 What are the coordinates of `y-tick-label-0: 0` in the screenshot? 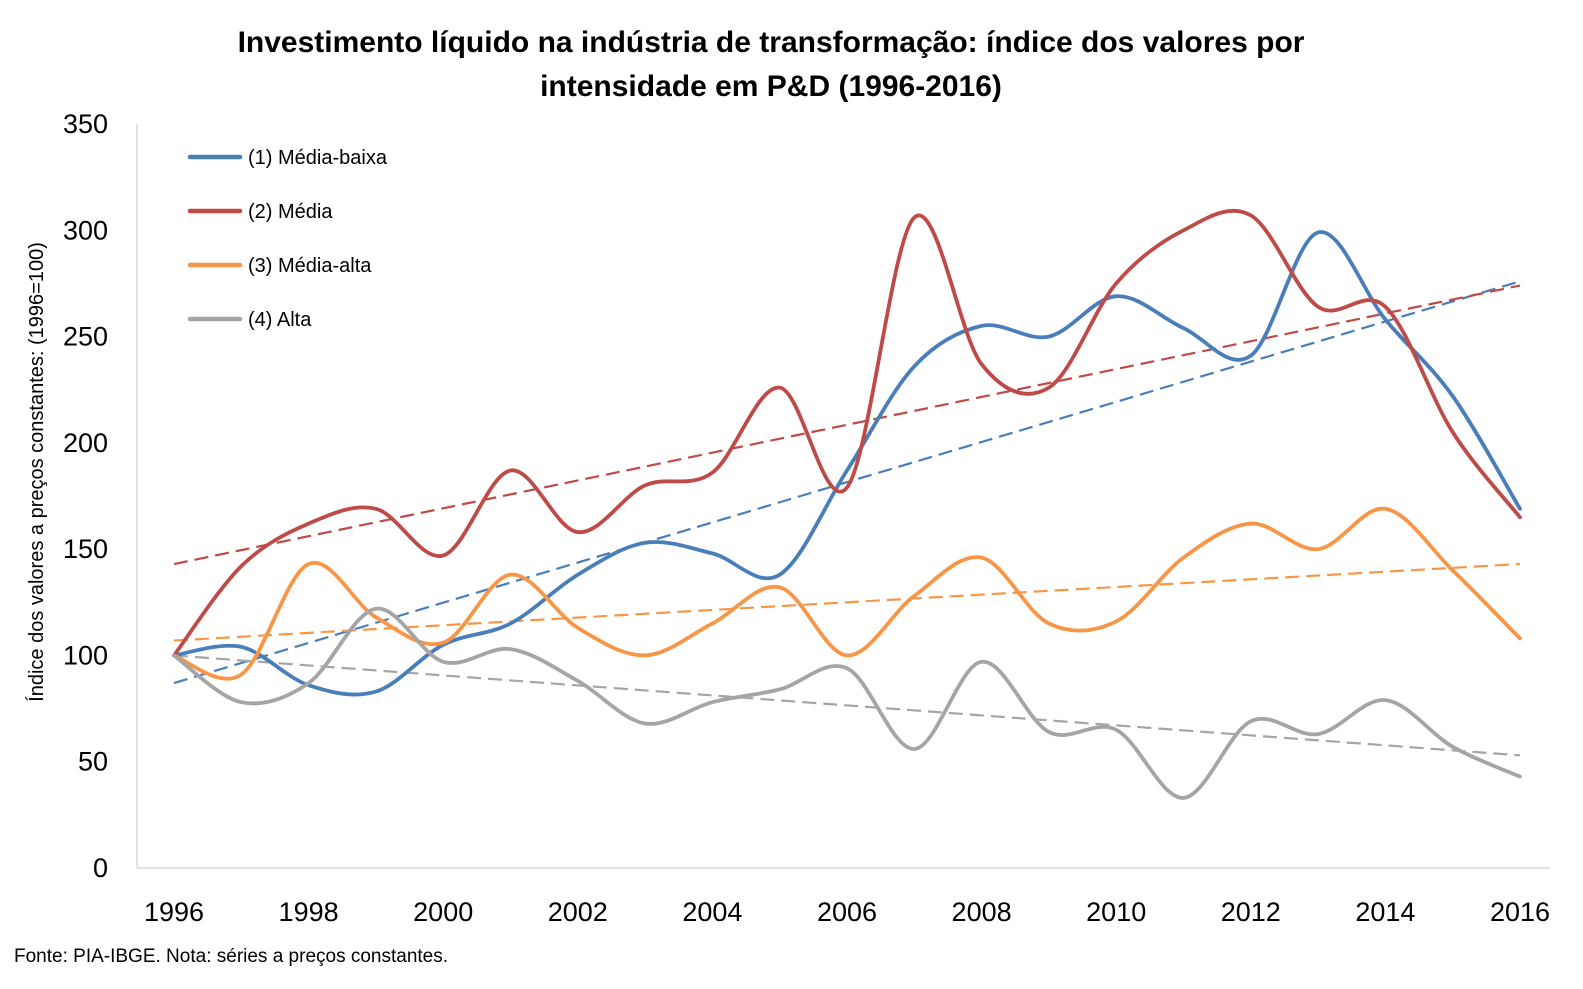 It's located at (100, 868).